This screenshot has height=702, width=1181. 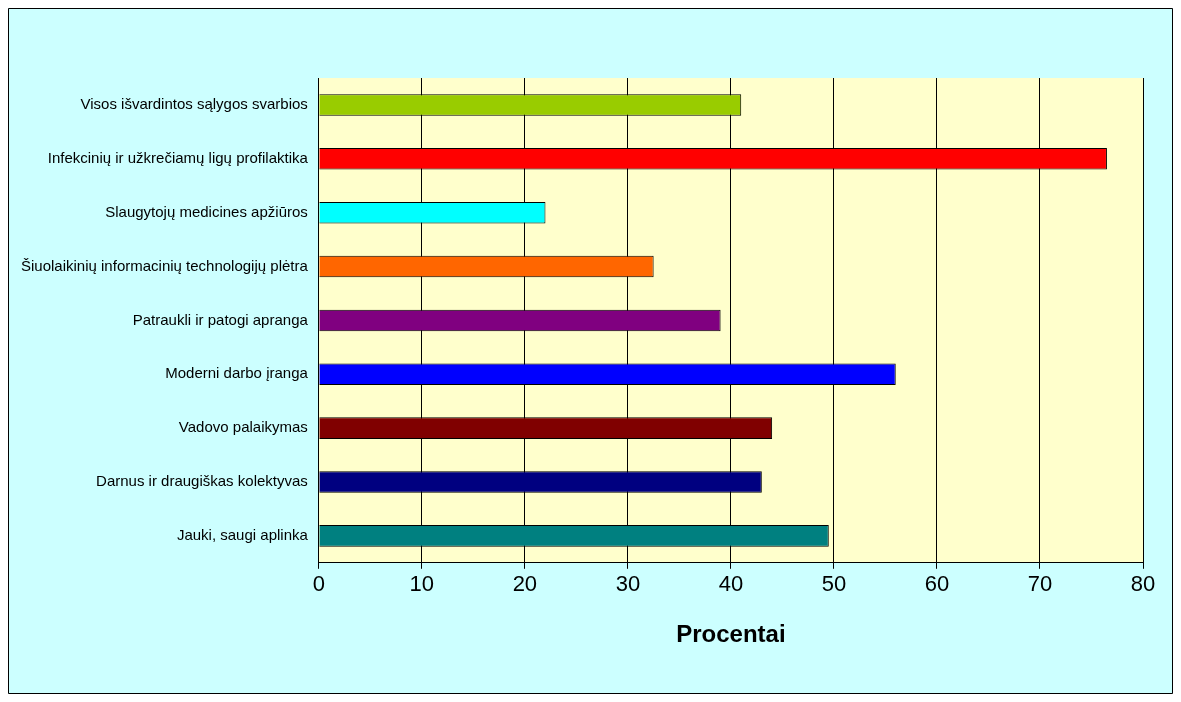 What do you see at coordinates (731, 634) in the screenshot?
I see `x-axis-title: Procentai` at bounding box center [731, 634].